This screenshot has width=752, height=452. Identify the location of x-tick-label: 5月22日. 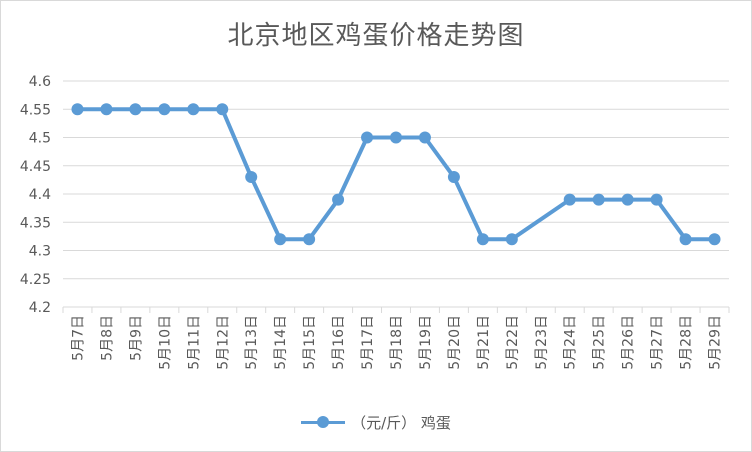
(513, 342).